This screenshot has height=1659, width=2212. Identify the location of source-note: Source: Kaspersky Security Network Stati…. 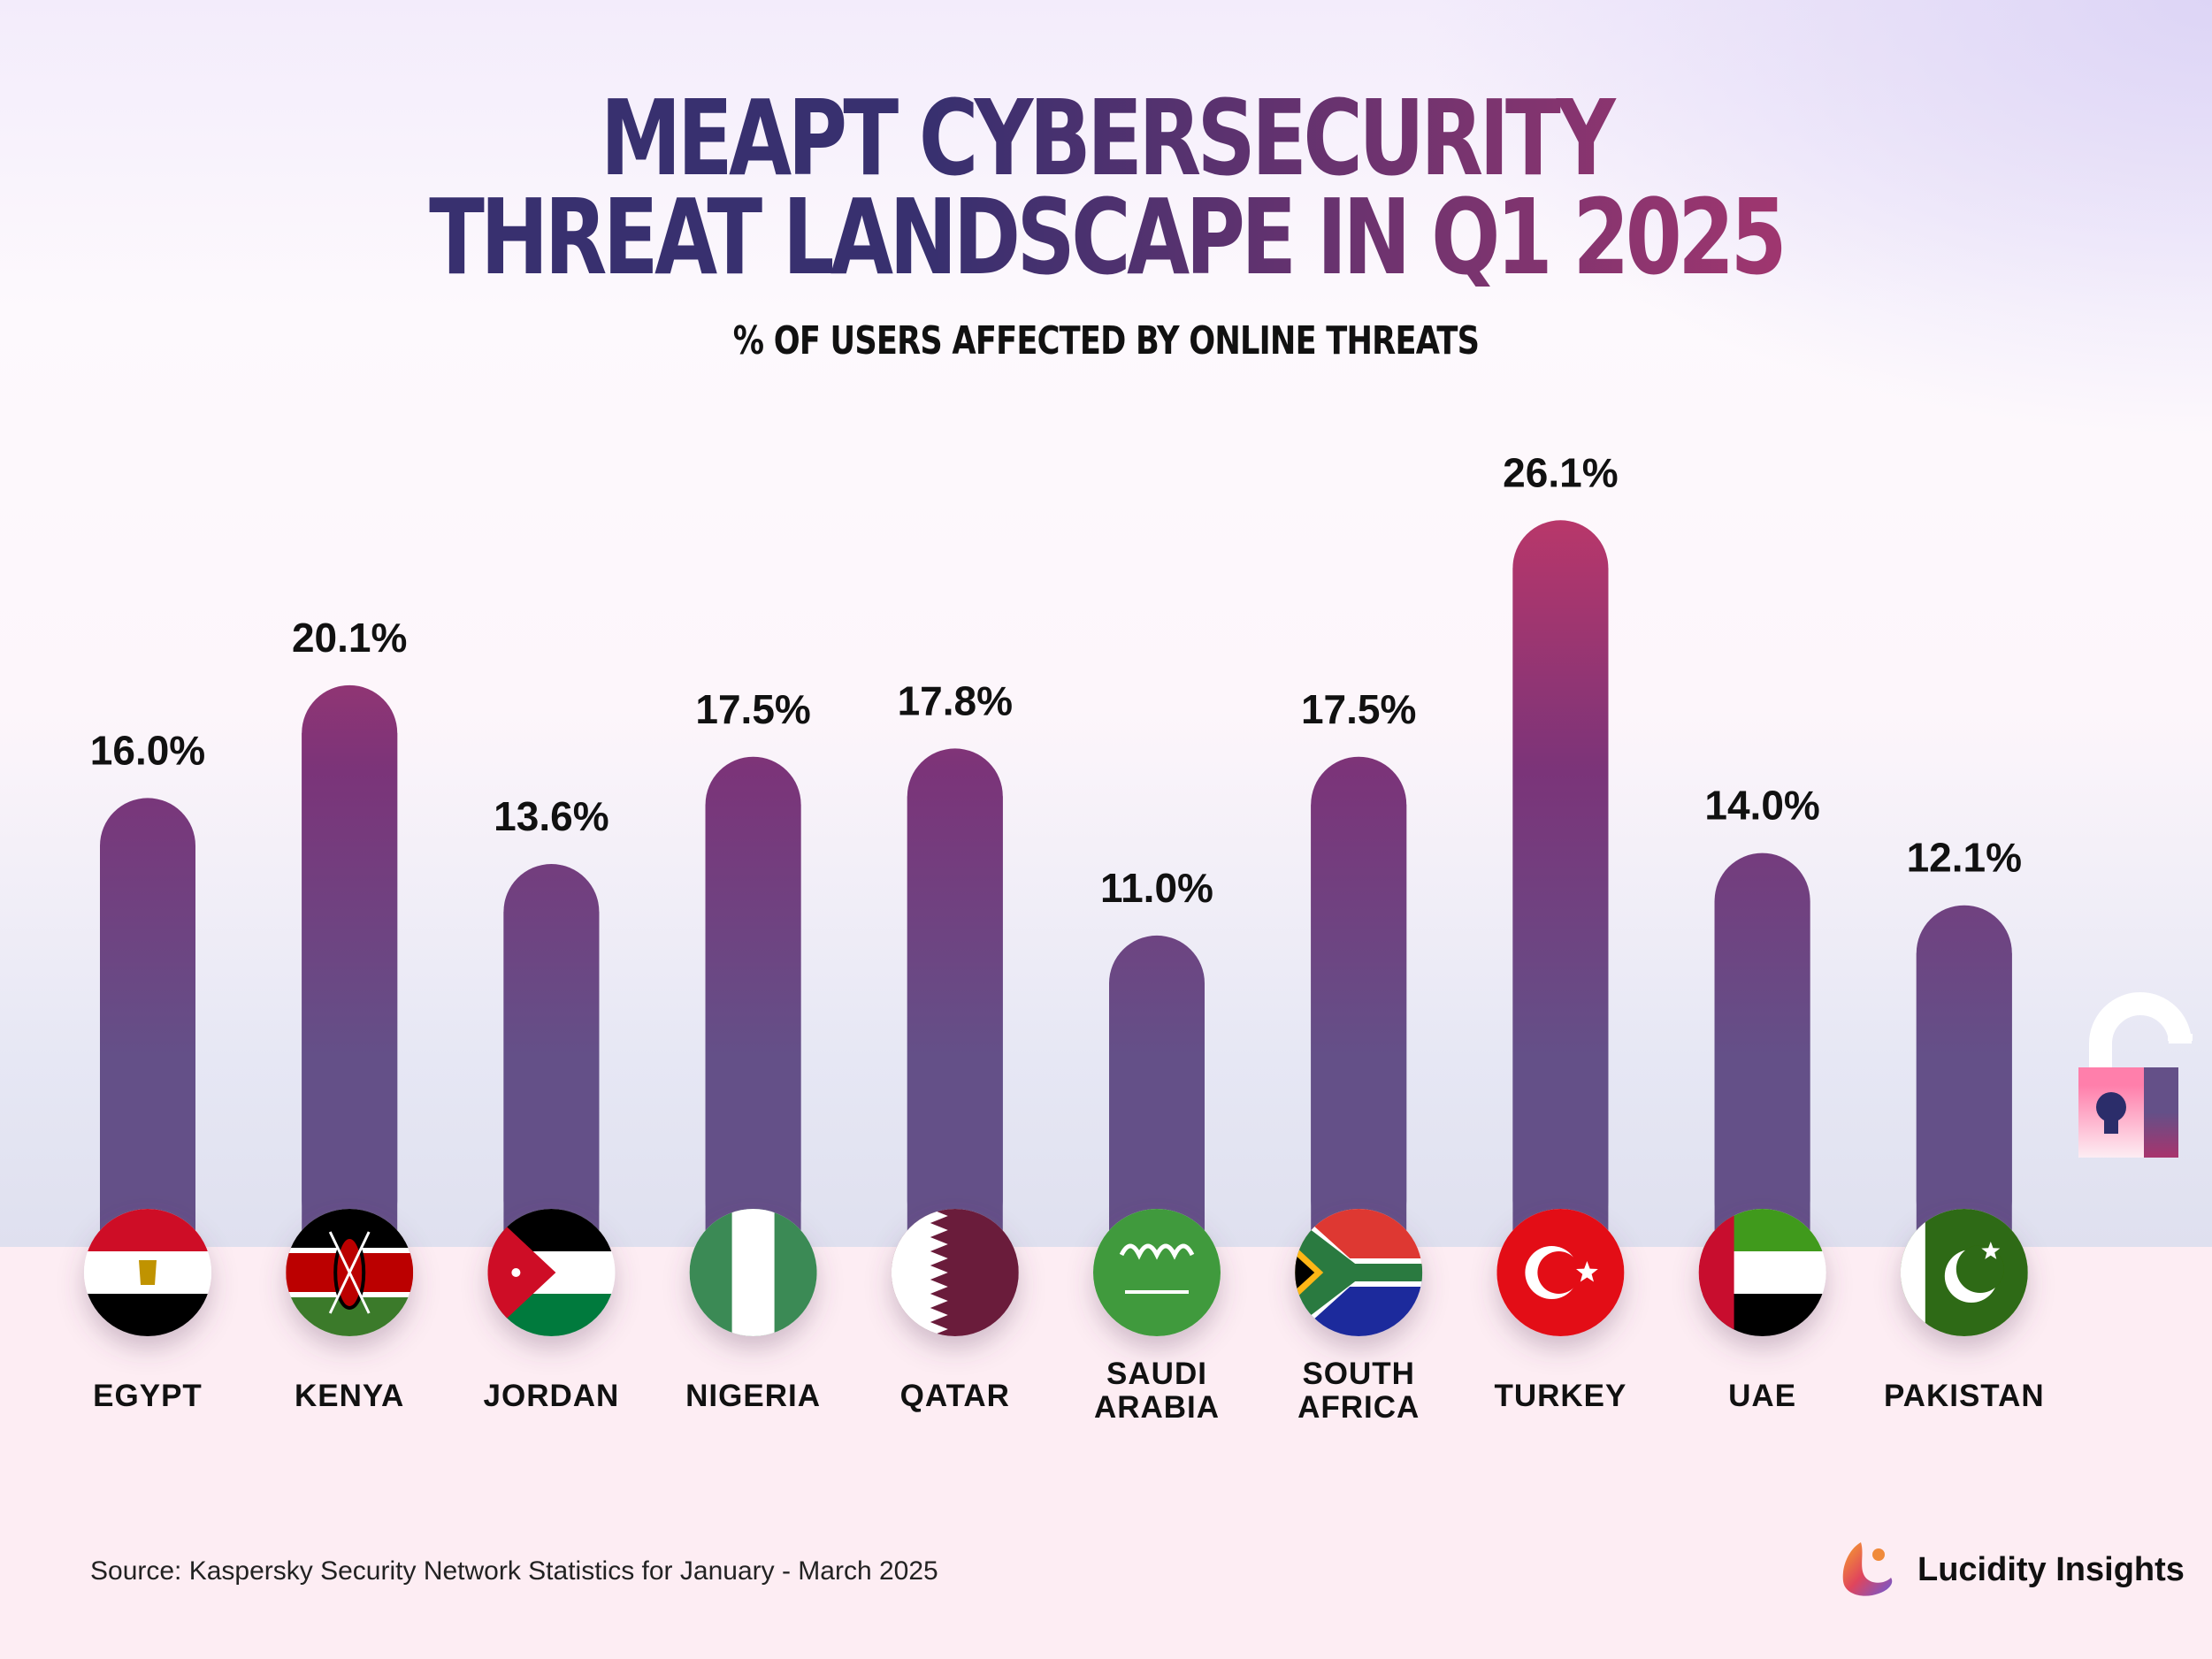
(514, 1571).